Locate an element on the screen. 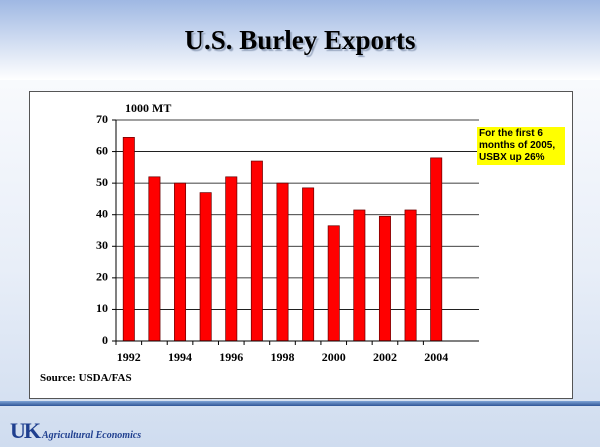 Image resolution: width=600 pixels, height=447 pixels. footer: UK Agricultural Economics is located at coordinates (75, 431).